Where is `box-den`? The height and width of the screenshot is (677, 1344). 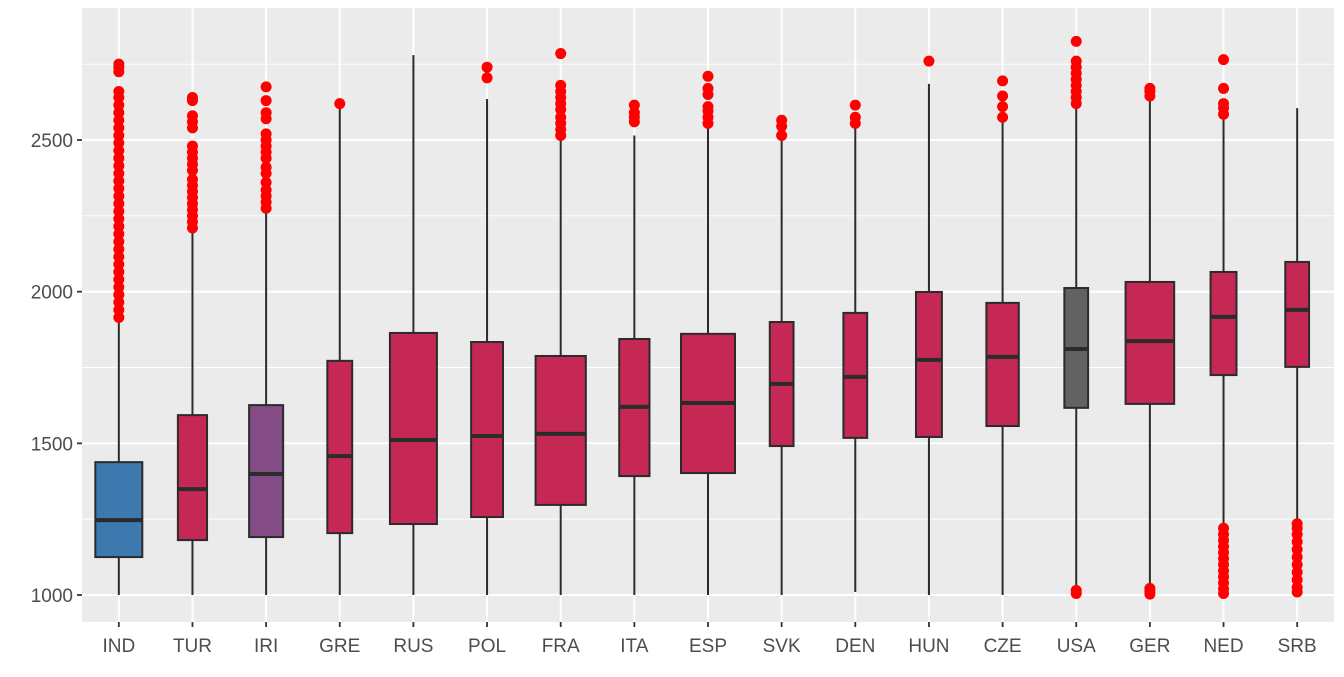
box-den is located at coordinates (855, 345).